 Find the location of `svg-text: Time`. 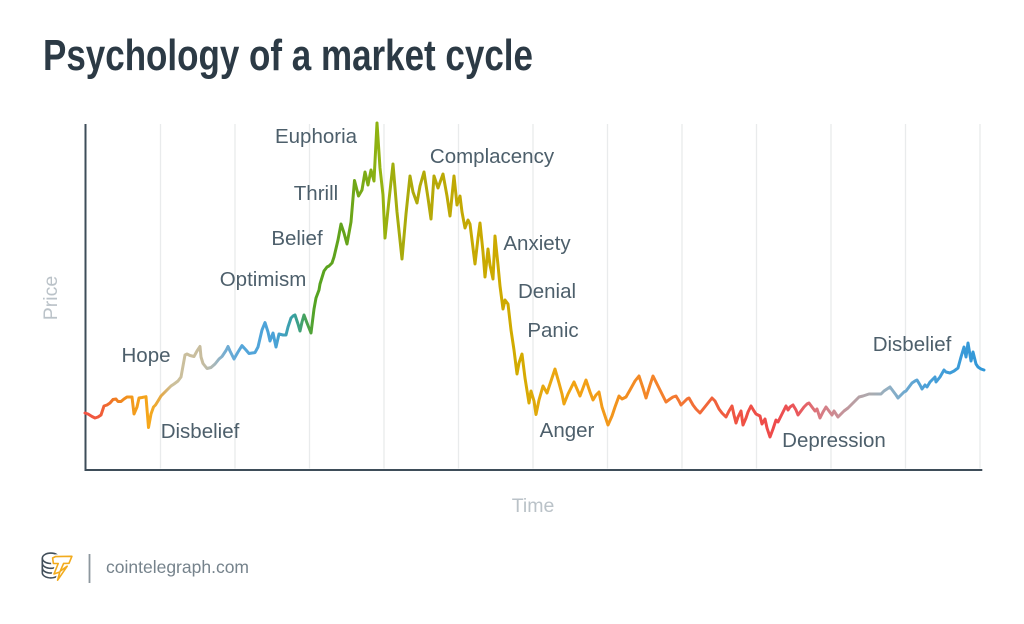

svg-text: Time is located at coordinates (533, 506).